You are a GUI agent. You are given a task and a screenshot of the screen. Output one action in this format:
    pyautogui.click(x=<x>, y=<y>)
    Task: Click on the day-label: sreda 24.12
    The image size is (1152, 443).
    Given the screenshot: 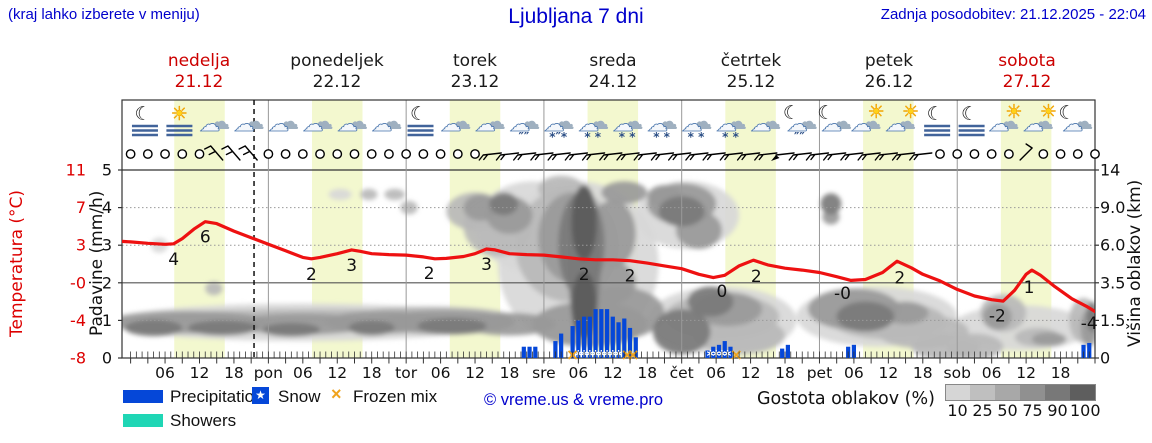 What is the action you would take?
    pyautogui.click(x=613, y=72)
    